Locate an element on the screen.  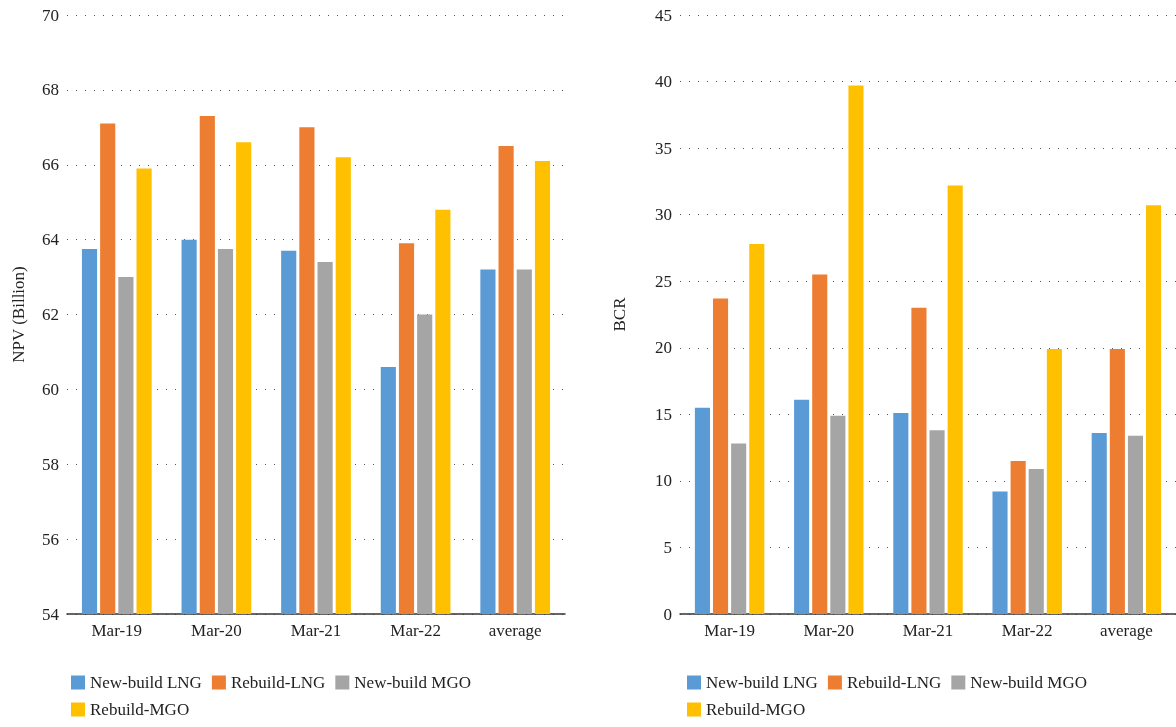
y-tick-label: 64 is located at coordinates (51, 240).